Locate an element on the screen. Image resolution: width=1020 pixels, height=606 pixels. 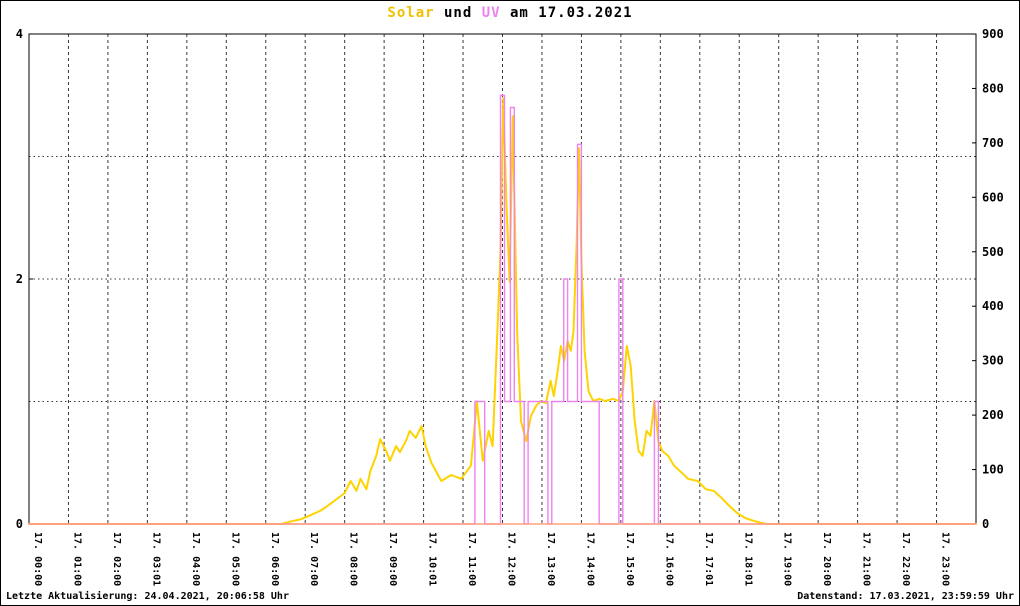
x-axis-label: 17. 17:01 is located at coordinates (708, 559).